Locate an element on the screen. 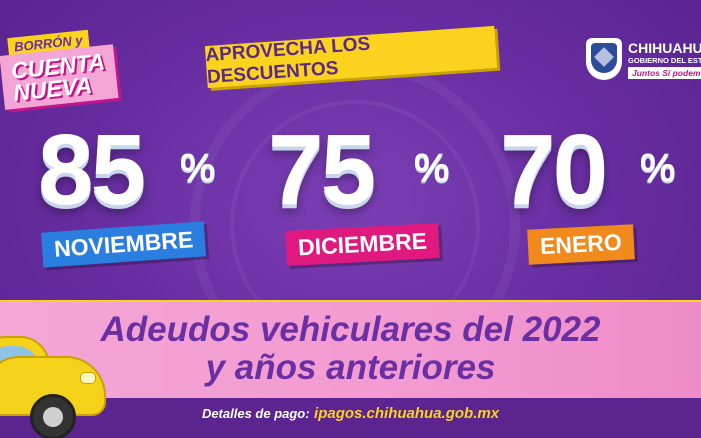 The height and width of the screenshot is (438, 701). car-headlight is located at coordinates (88, 378).